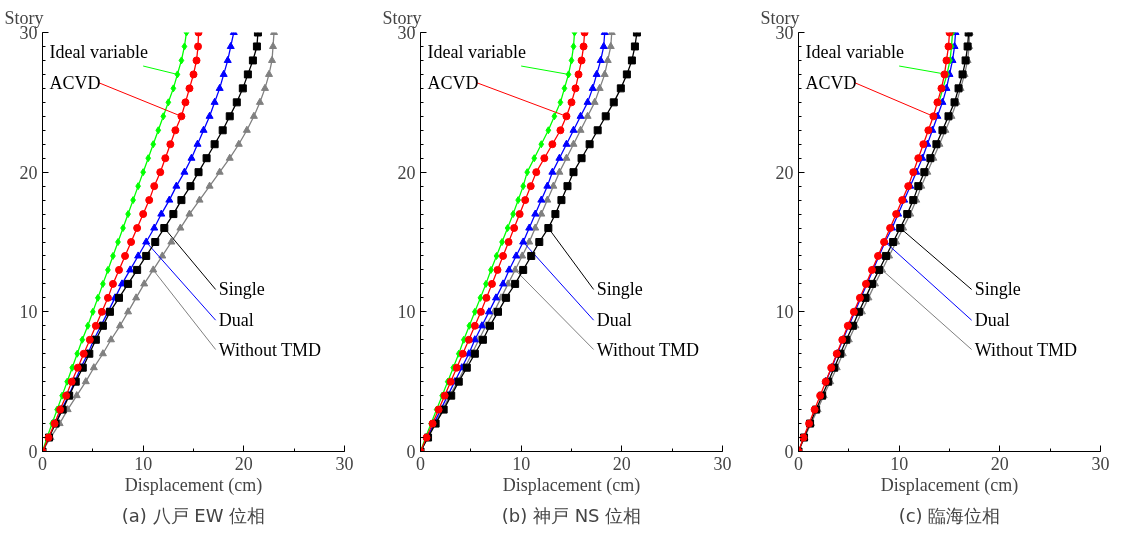 This screenshot has height=536, width=1135. I want to click on text: (a) 八戸 EW 位相, so click(193, 515).